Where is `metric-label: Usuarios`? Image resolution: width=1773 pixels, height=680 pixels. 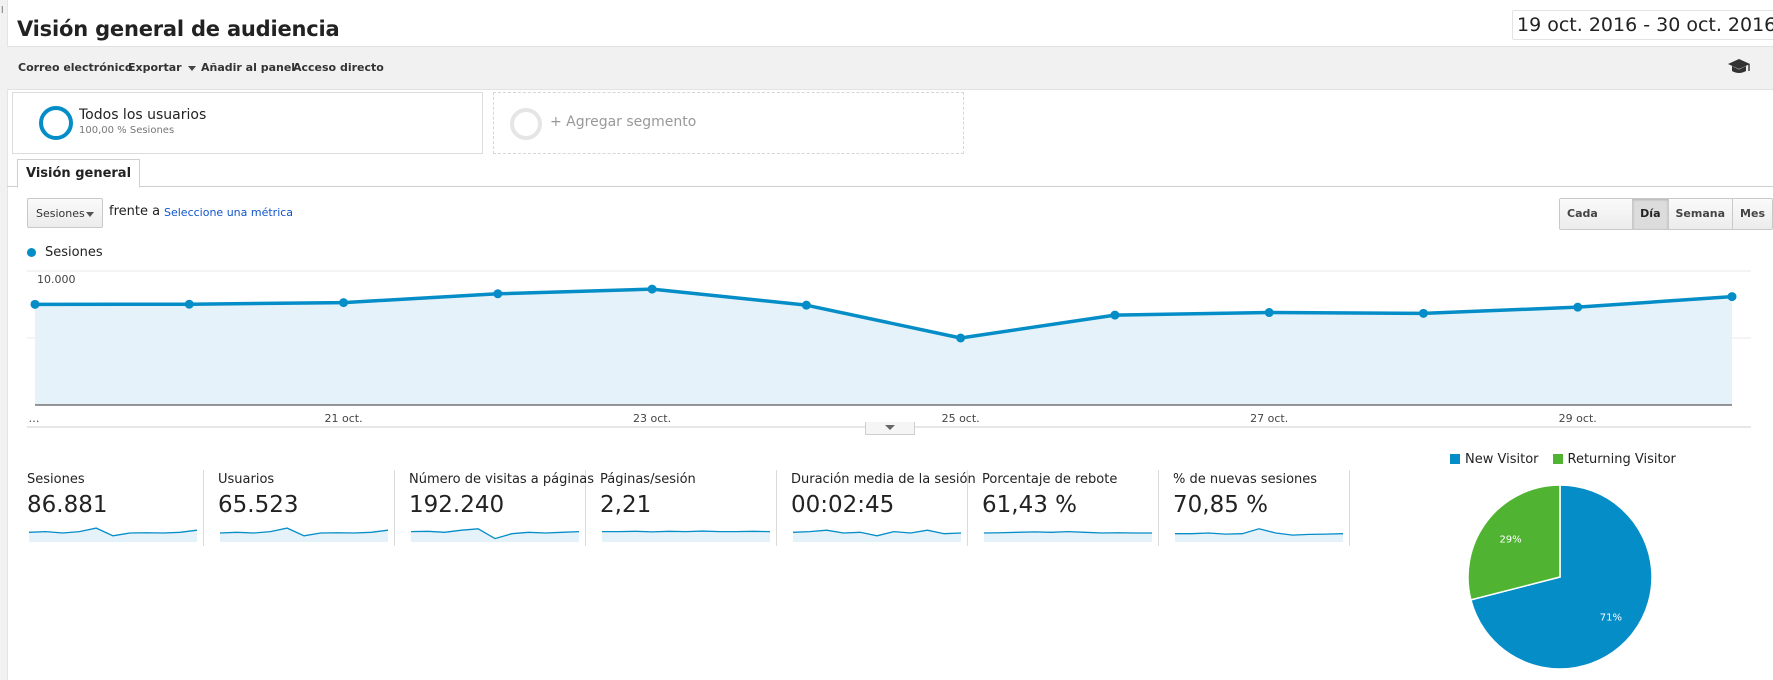
metric-label: Usuarios is located at coordinates (246, 479).